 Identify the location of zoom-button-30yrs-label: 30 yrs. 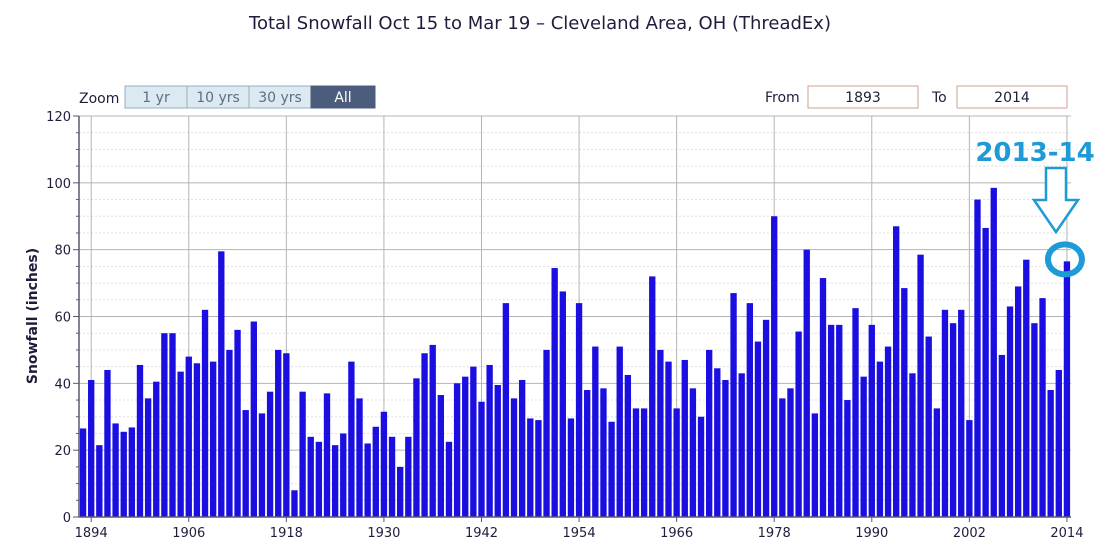
(280, 98).